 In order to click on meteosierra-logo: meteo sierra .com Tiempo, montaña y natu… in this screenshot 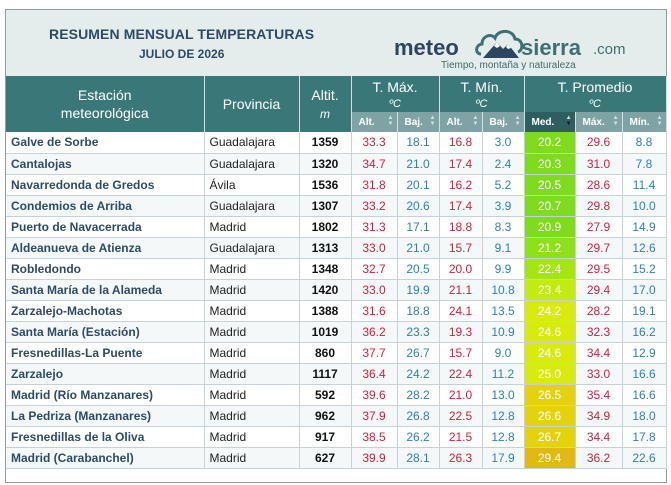, I will do `click(519, 45)`.